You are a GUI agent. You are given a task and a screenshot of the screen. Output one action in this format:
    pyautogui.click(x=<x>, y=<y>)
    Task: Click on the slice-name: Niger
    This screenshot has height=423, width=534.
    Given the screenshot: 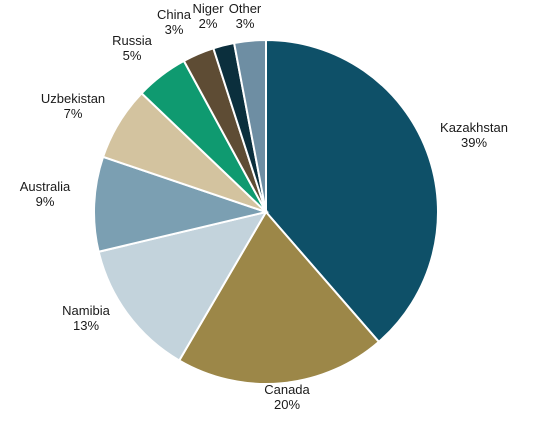 What is the action you would take?
    pyautogui.click(x=208, y=8)
    